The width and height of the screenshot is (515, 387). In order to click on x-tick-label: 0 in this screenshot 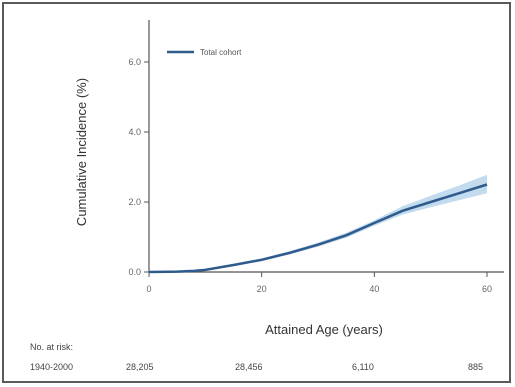, I will do `click(148, 289)`.